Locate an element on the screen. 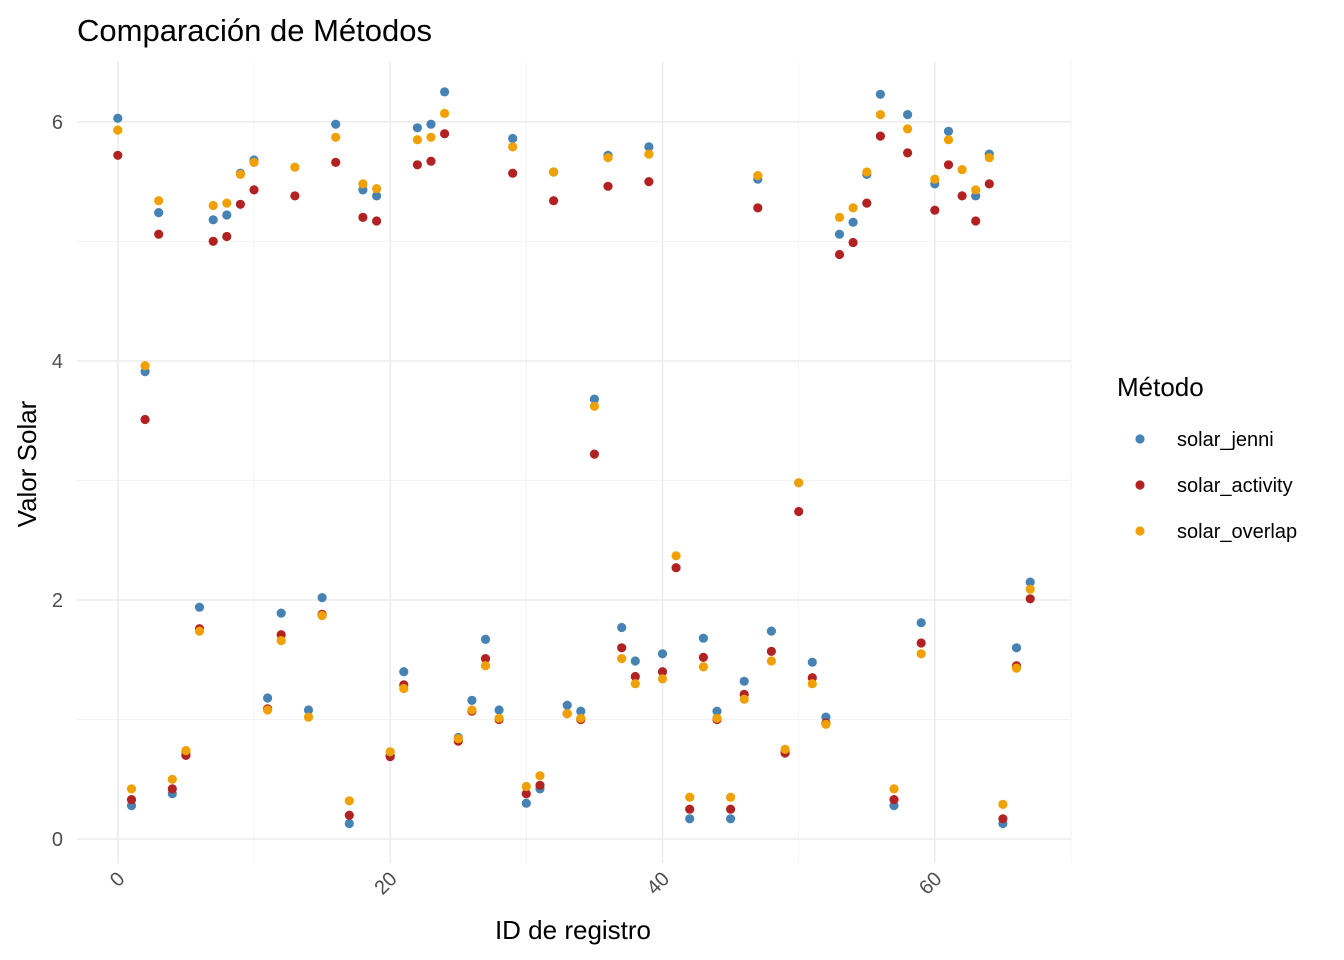 Image resolution: width=1344 pixels, height=960 pixels. y-tick-label: 4 is located at coordinates (57, 362).